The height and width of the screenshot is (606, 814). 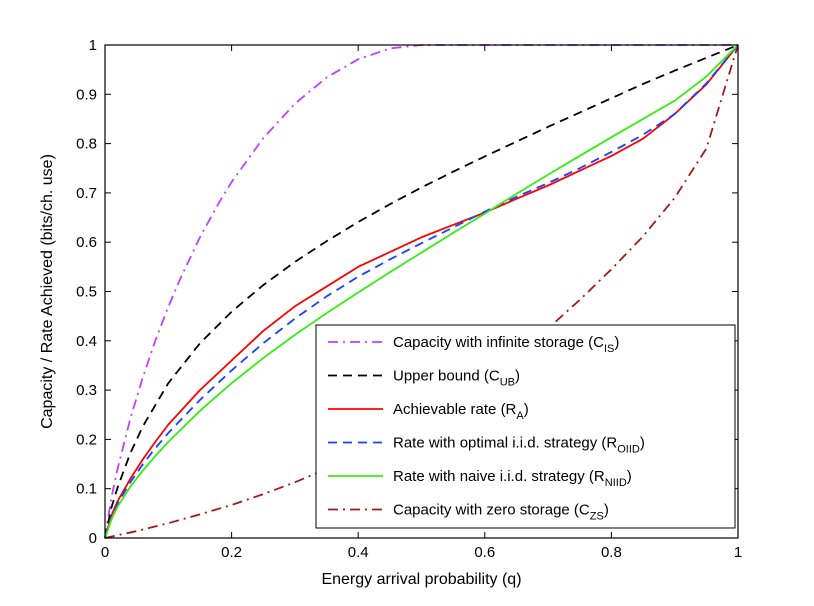 What do you see at coordinates (461, 411) in the screenshot?
I see `legend-label-3: Achievable rate (RA)` at bounding box center [461, 411].